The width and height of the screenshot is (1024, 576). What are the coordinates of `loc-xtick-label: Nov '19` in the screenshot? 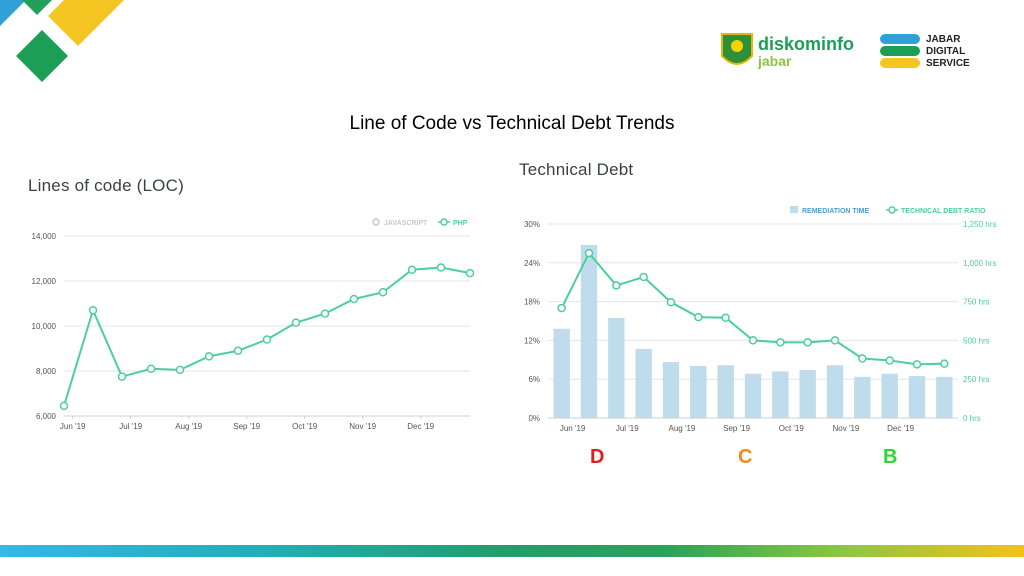 It's located at (362, 426).